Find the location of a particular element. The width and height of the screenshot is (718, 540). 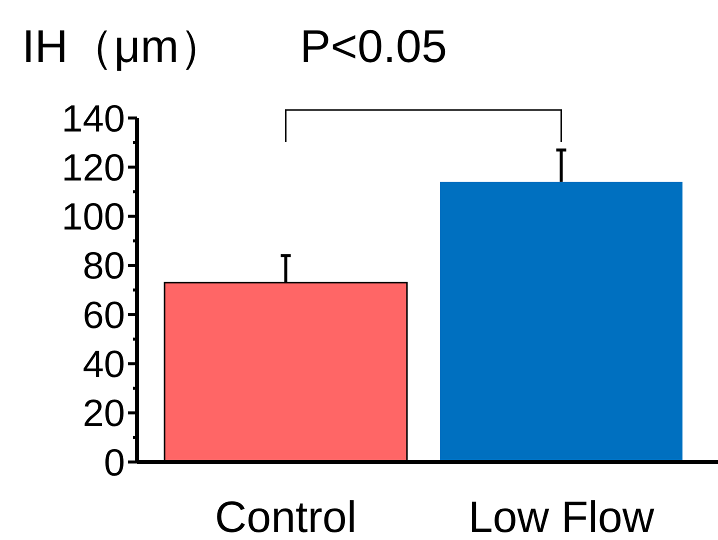

text: P<0.05 is located at coordinates (374, 46).